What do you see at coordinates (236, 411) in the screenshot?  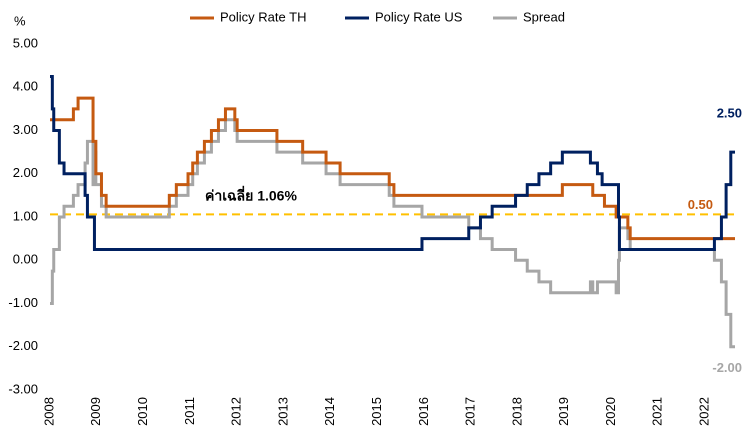 I see `x-tick-label: 2012` at bounding box center [236, 411].